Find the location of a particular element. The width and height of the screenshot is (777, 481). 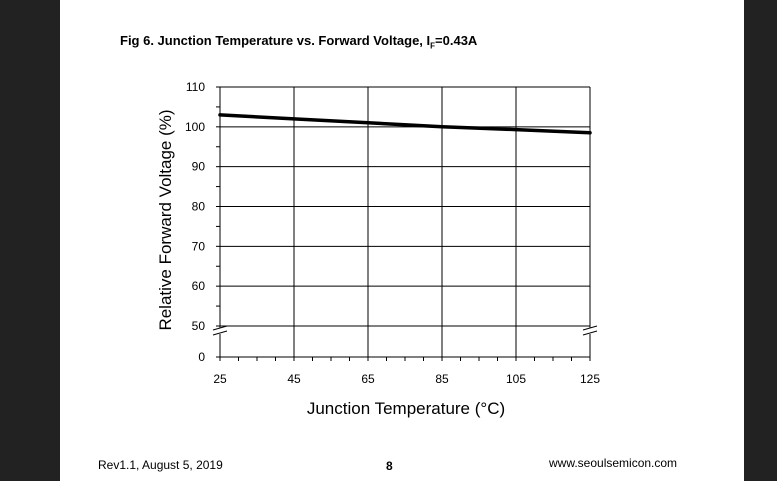

x-tick-label-105: 105 is located at coordinates (516, 379).